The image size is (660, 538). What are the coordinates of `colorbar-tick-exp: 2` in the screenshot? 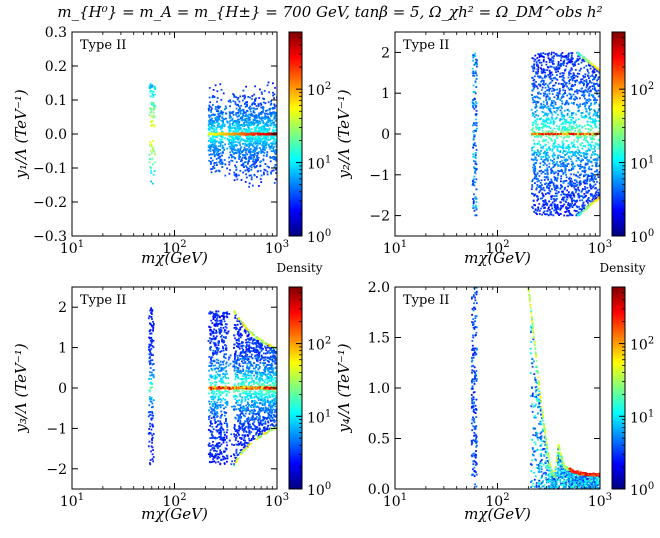 It's located at (328, 86).